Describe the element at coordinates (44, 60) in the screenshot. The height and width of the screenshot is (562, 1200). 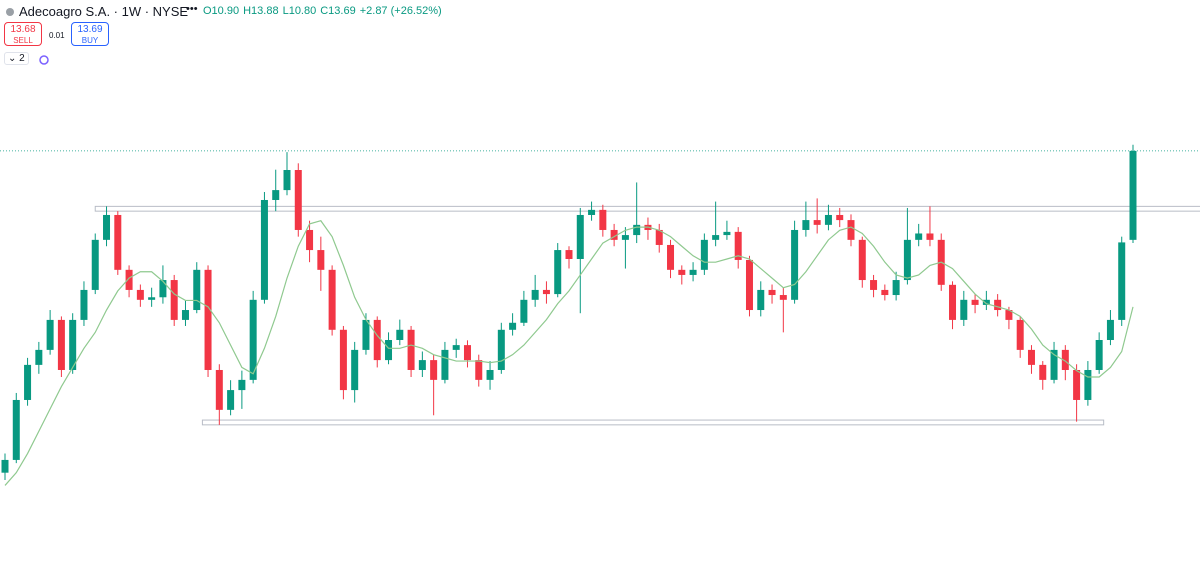
I see `refresh-icon` at that location.